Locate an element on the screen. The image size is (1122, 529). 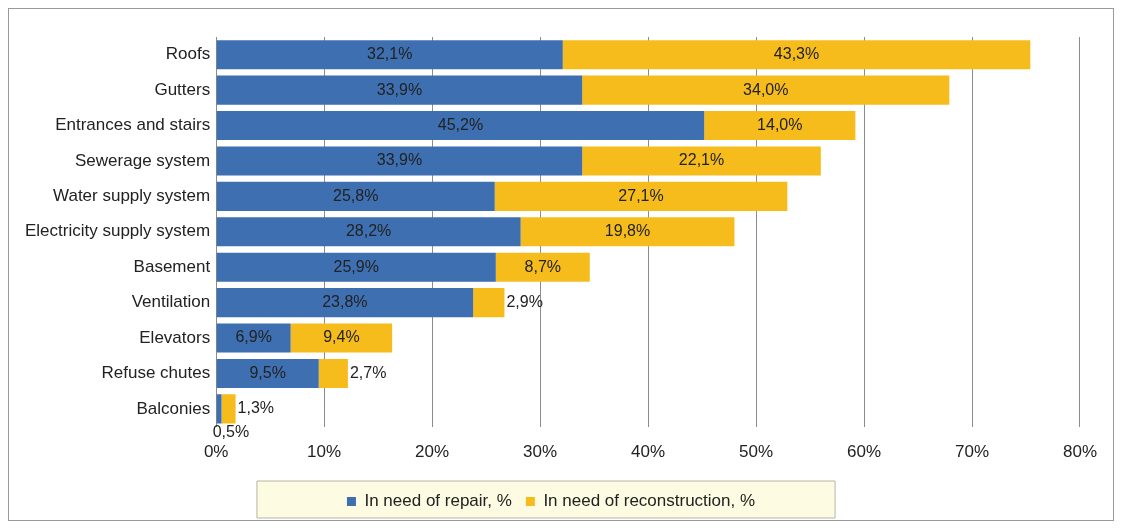
data-label: 1,3% is located at coordinates (256, 408).